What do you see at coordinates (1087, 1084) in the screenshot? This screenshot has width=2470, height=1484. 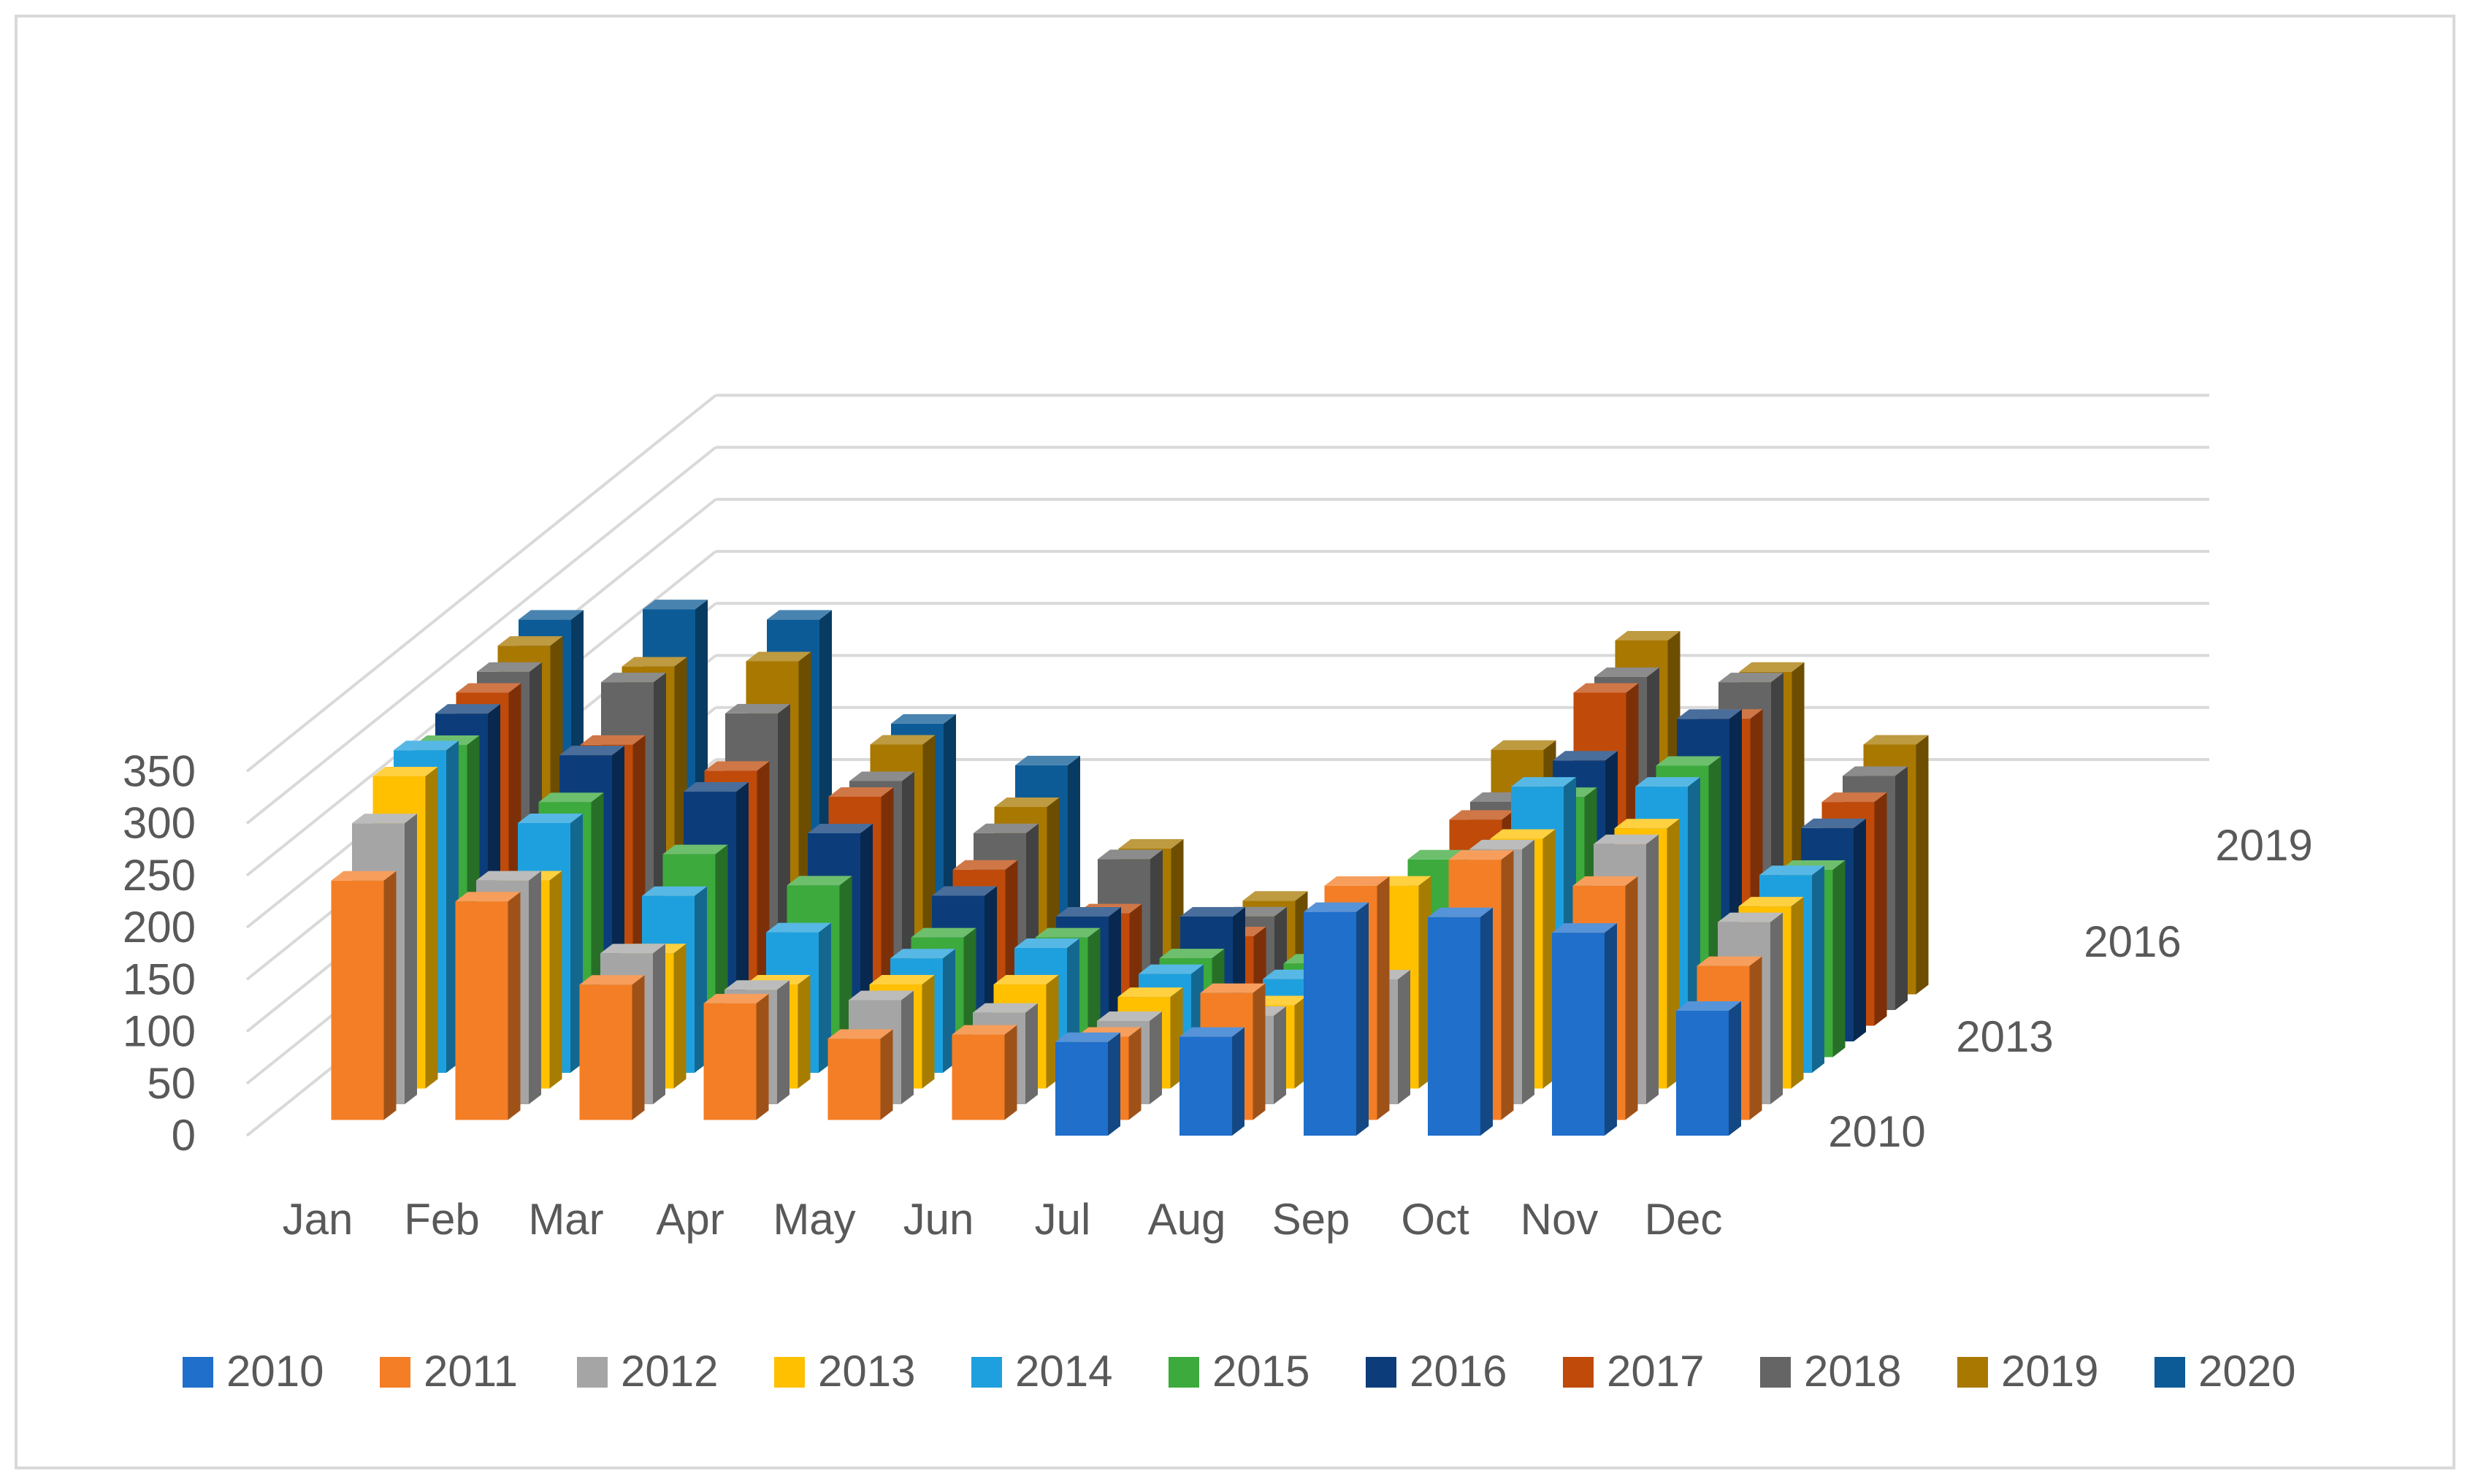 I see `bar-2010-Jul` at bounding box center [1087, 1084].